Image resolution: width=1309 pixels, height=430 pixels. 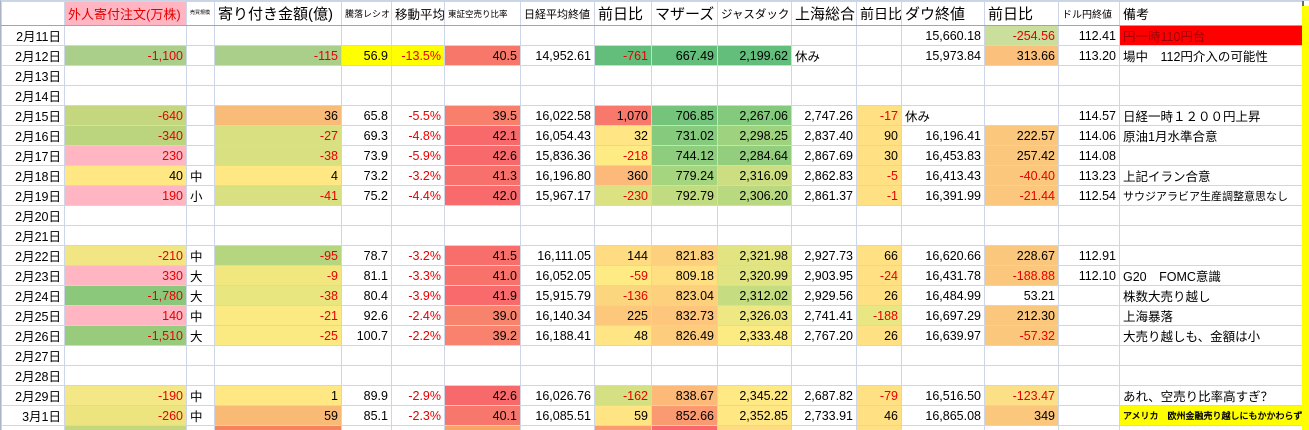 I want to click on cell-jasdaq: 2,306.20, so click(x=754, y=195).